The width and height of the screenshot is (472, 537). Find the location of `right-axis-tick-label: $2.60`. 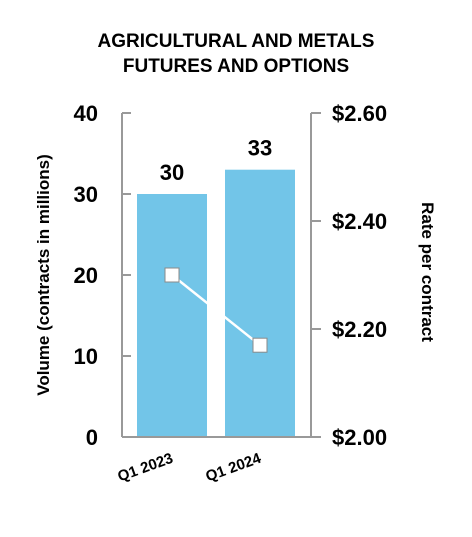

right-axis-tick-label: $2.60 is located at coordinates (359, 113).